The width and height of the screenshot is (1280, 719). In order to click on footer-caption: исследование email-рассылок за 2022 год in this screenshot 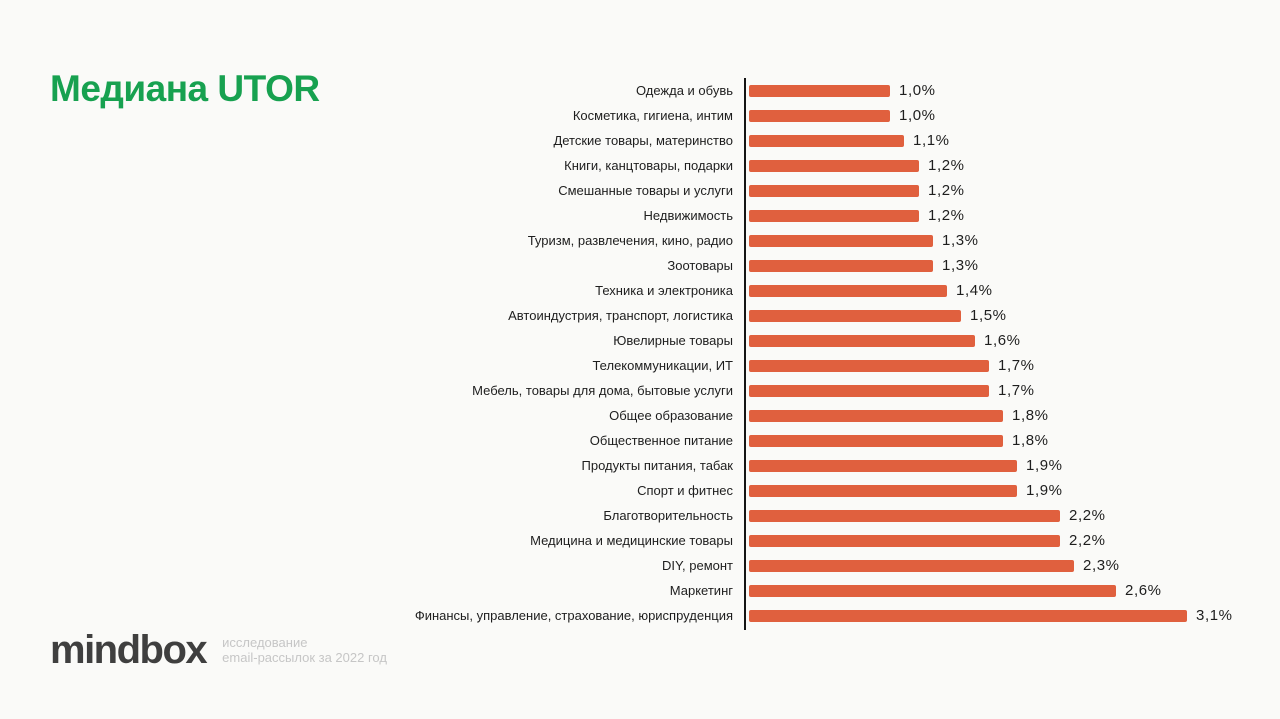, I will do `click(304, 650)`.